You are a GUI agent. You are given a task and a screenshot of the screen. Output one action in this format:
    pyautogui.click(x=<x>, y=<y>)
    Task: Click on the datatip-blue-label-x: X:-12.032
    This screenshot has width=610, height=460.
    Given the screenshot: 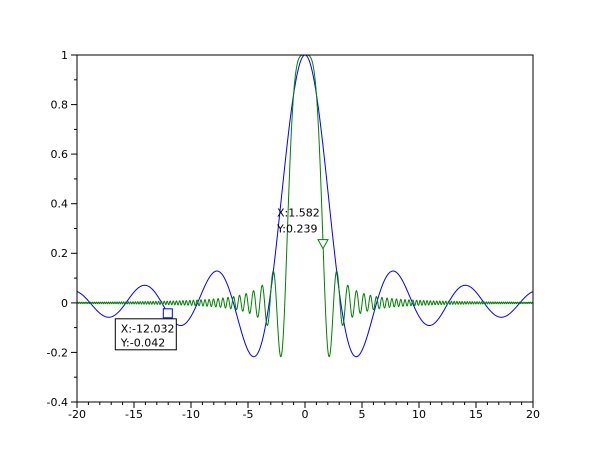 What is the action you would take?
    pyautogui.click(x=148, y=328)
    